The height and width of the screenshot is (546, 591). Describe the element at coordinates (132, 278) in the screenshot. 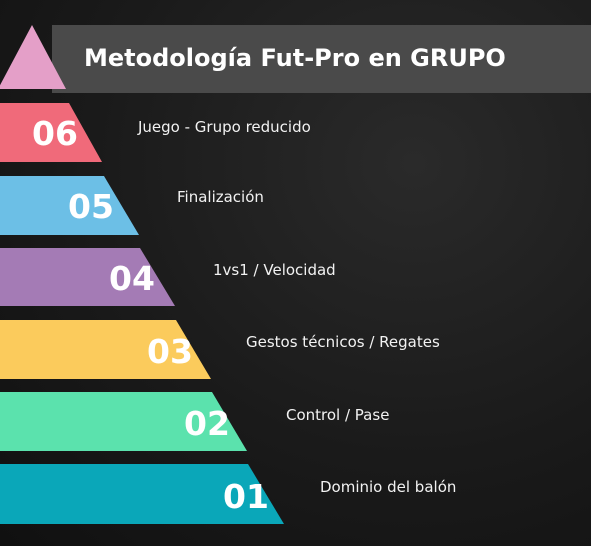

I see `tier-number-04: 04` at that location.